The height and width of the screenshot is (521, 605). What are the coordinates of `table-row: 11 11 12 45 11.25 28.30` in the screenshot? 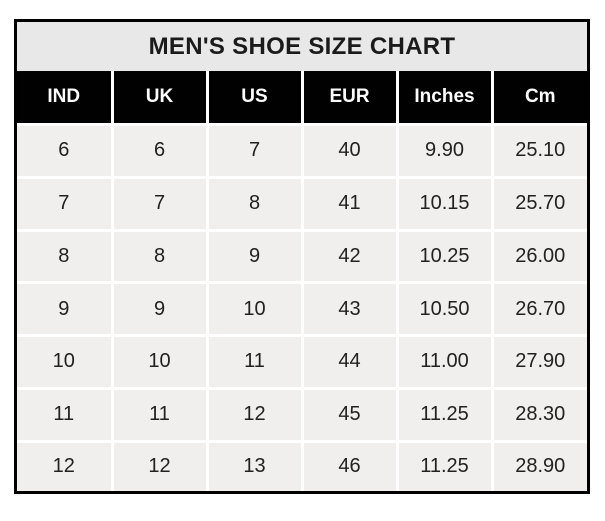 It's located at (302, 414).